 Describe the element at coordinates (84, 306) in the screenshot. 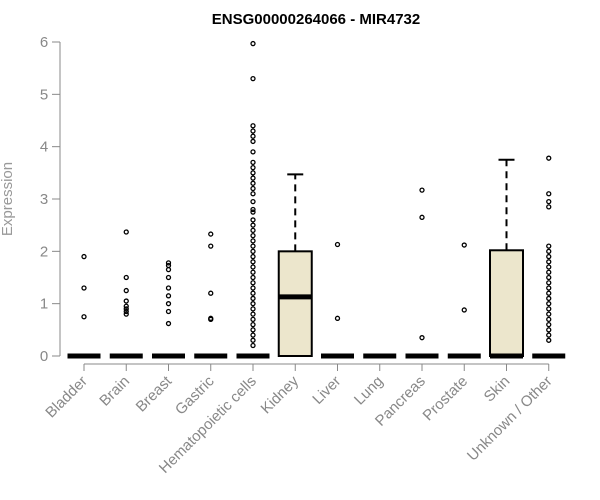

I see `box-bladder` at that location.